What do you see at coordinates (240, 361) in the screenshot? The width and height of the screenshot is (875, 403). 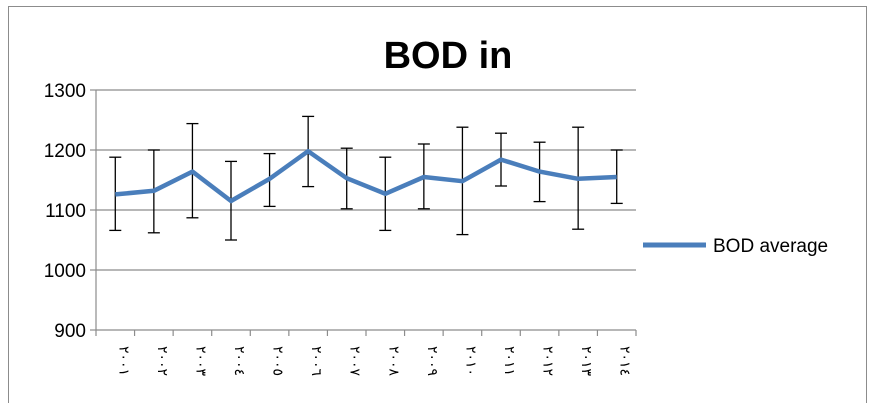 I see `x-tick-label: ٢٠٠٤` at bounding box center [240, 361].